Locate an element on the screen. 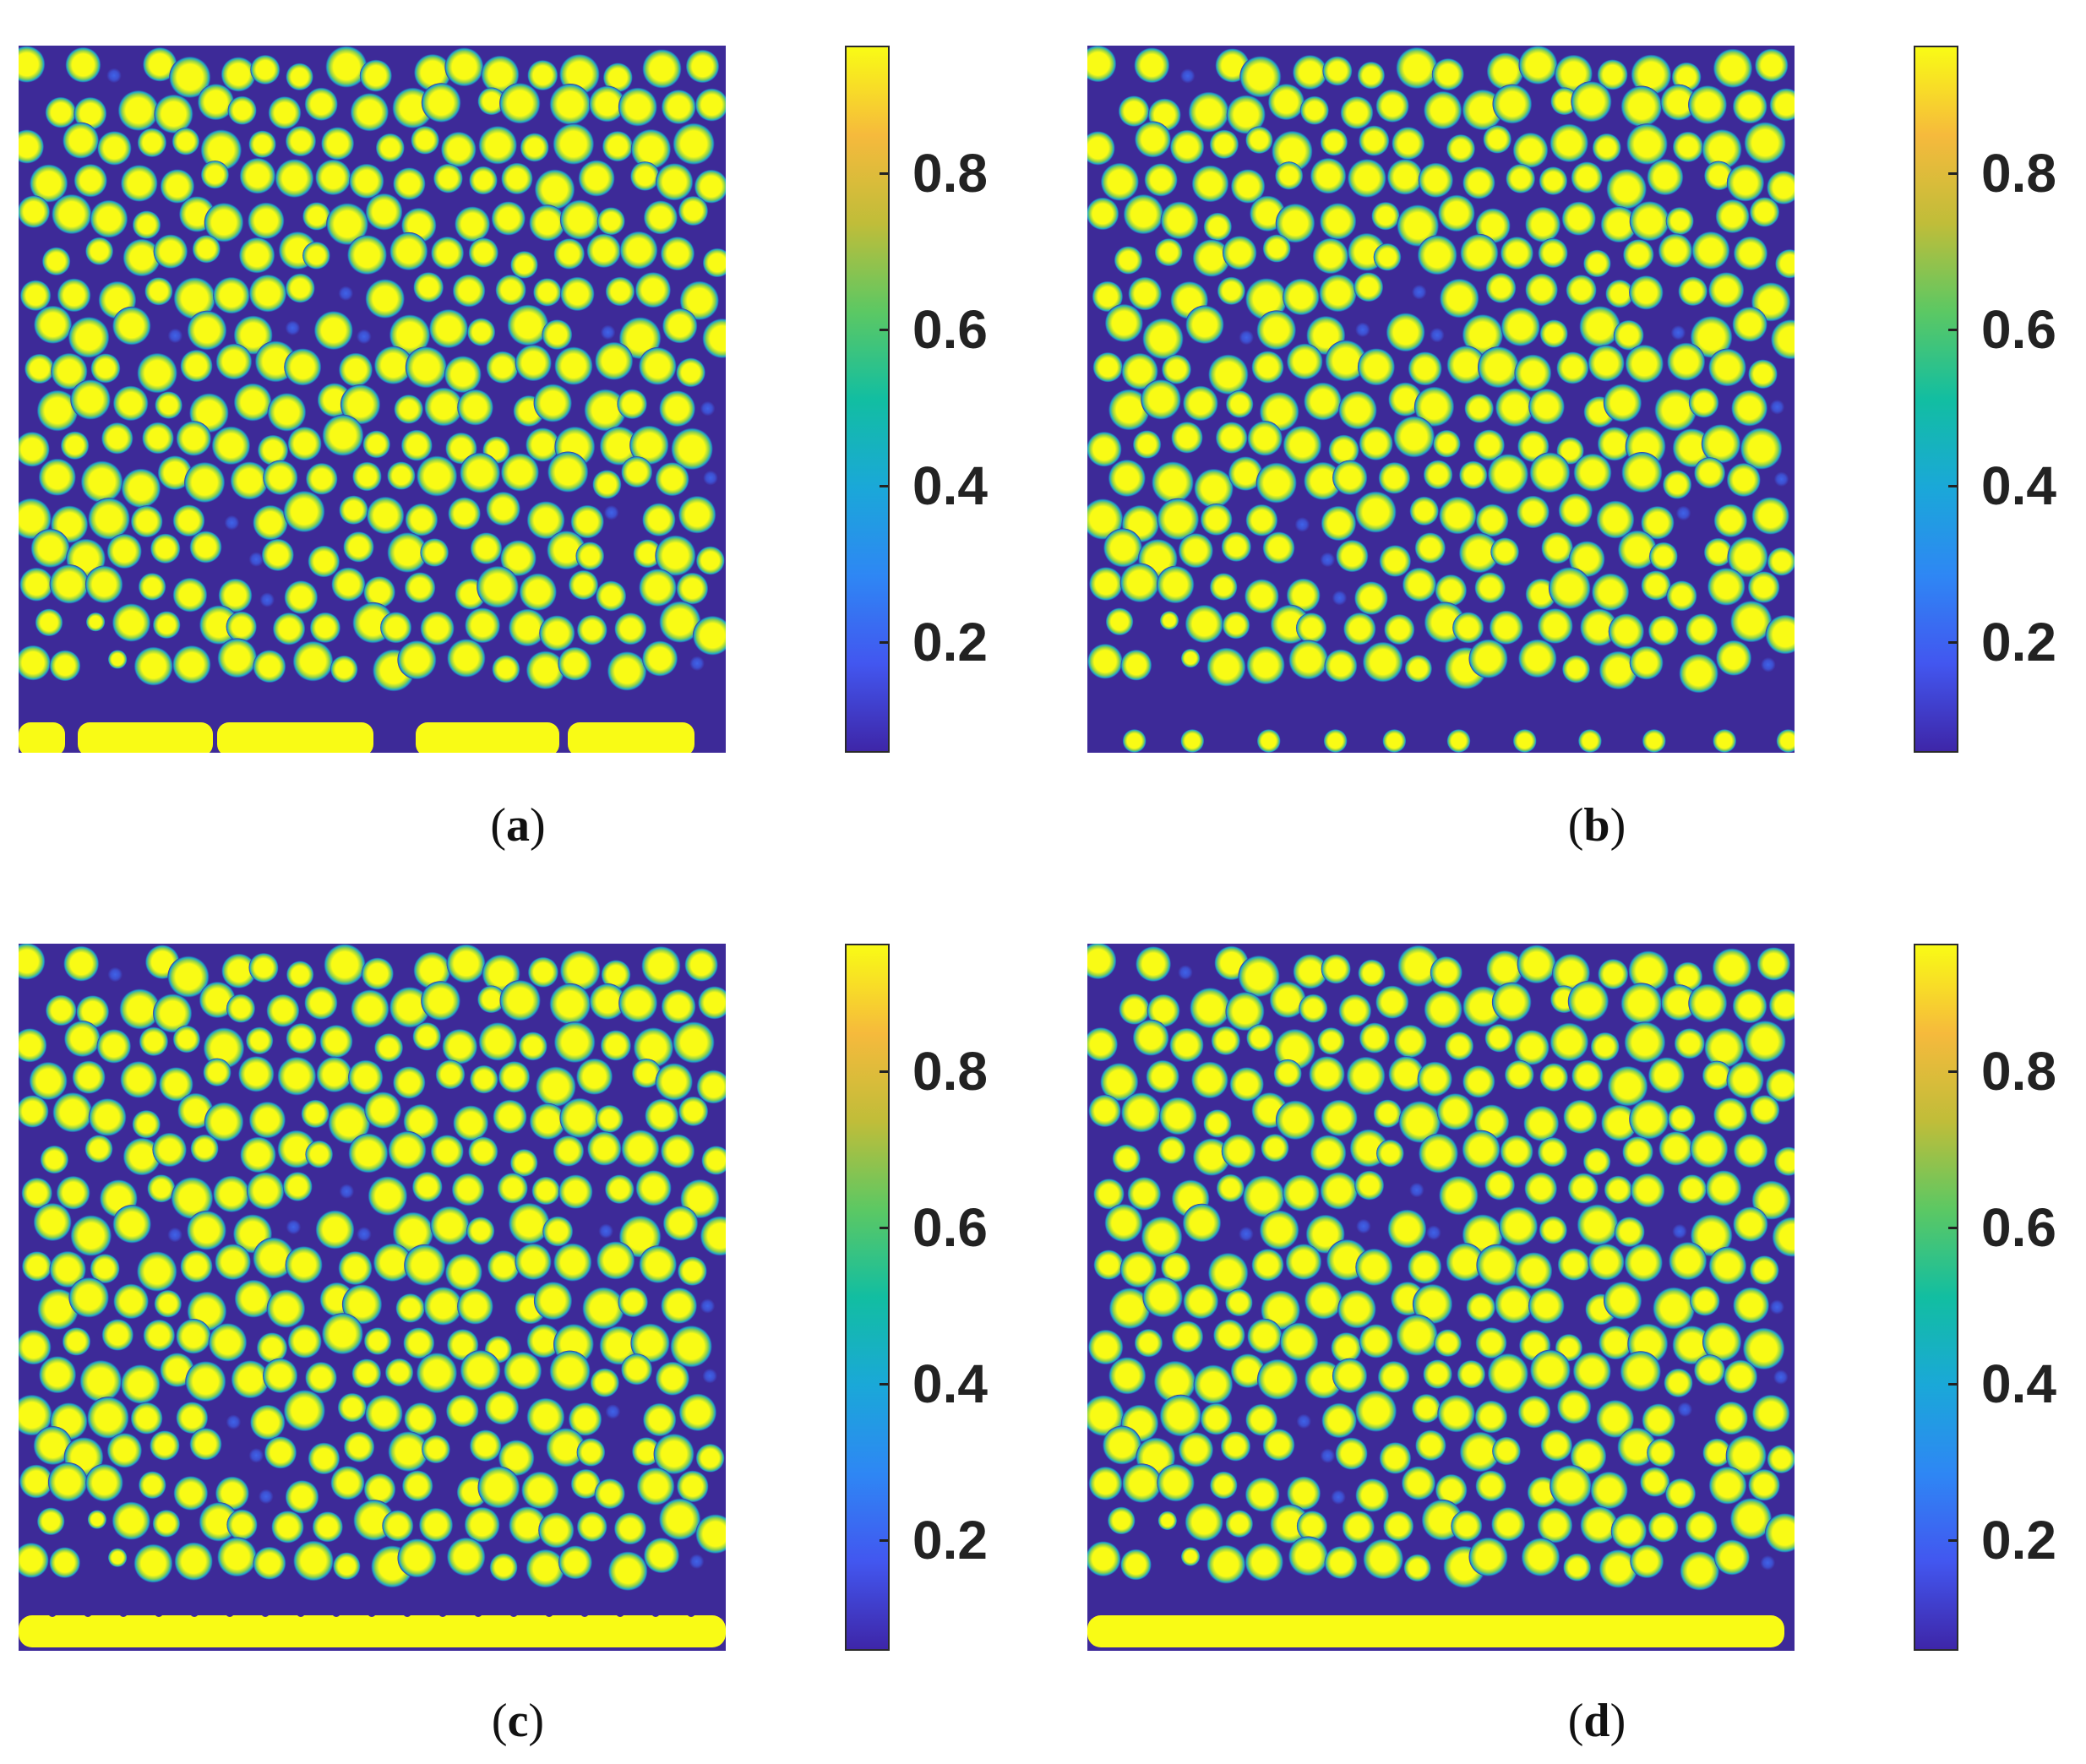 The width and height of the screenshot is (2086, 1764). colorbar-tick-label: 0.2 is located at coordinates (950, 642).